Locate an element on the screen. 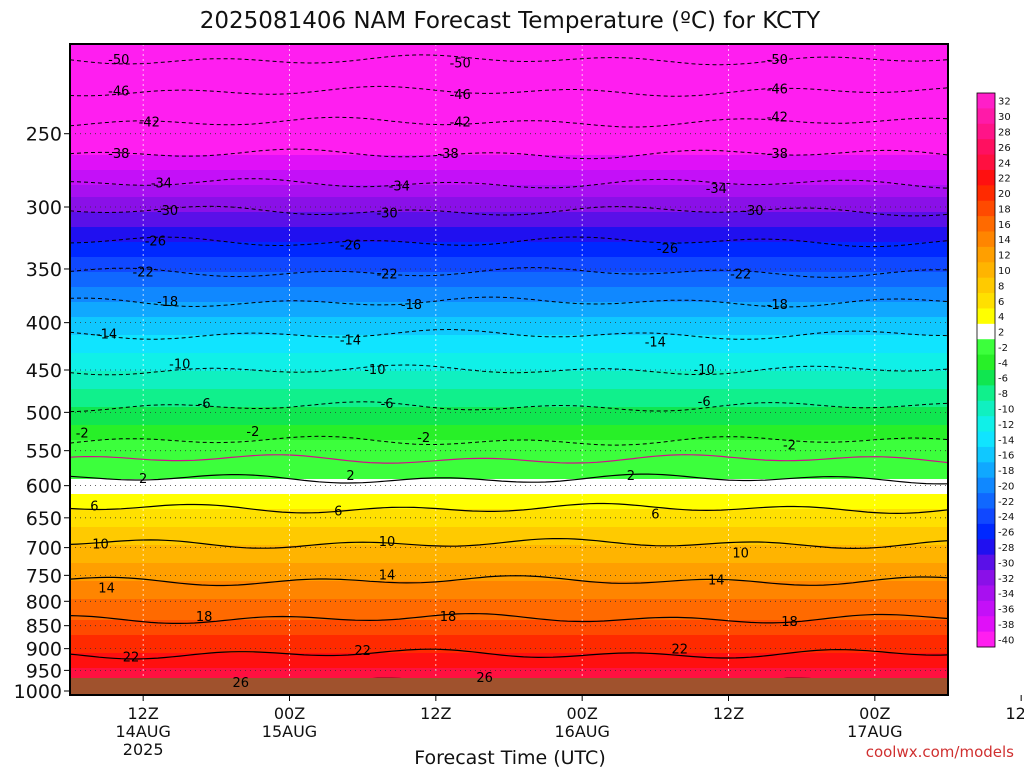 This screenshot has height=768, width=1024. y-tick-label: 350 is located at coordinates (44, 270).